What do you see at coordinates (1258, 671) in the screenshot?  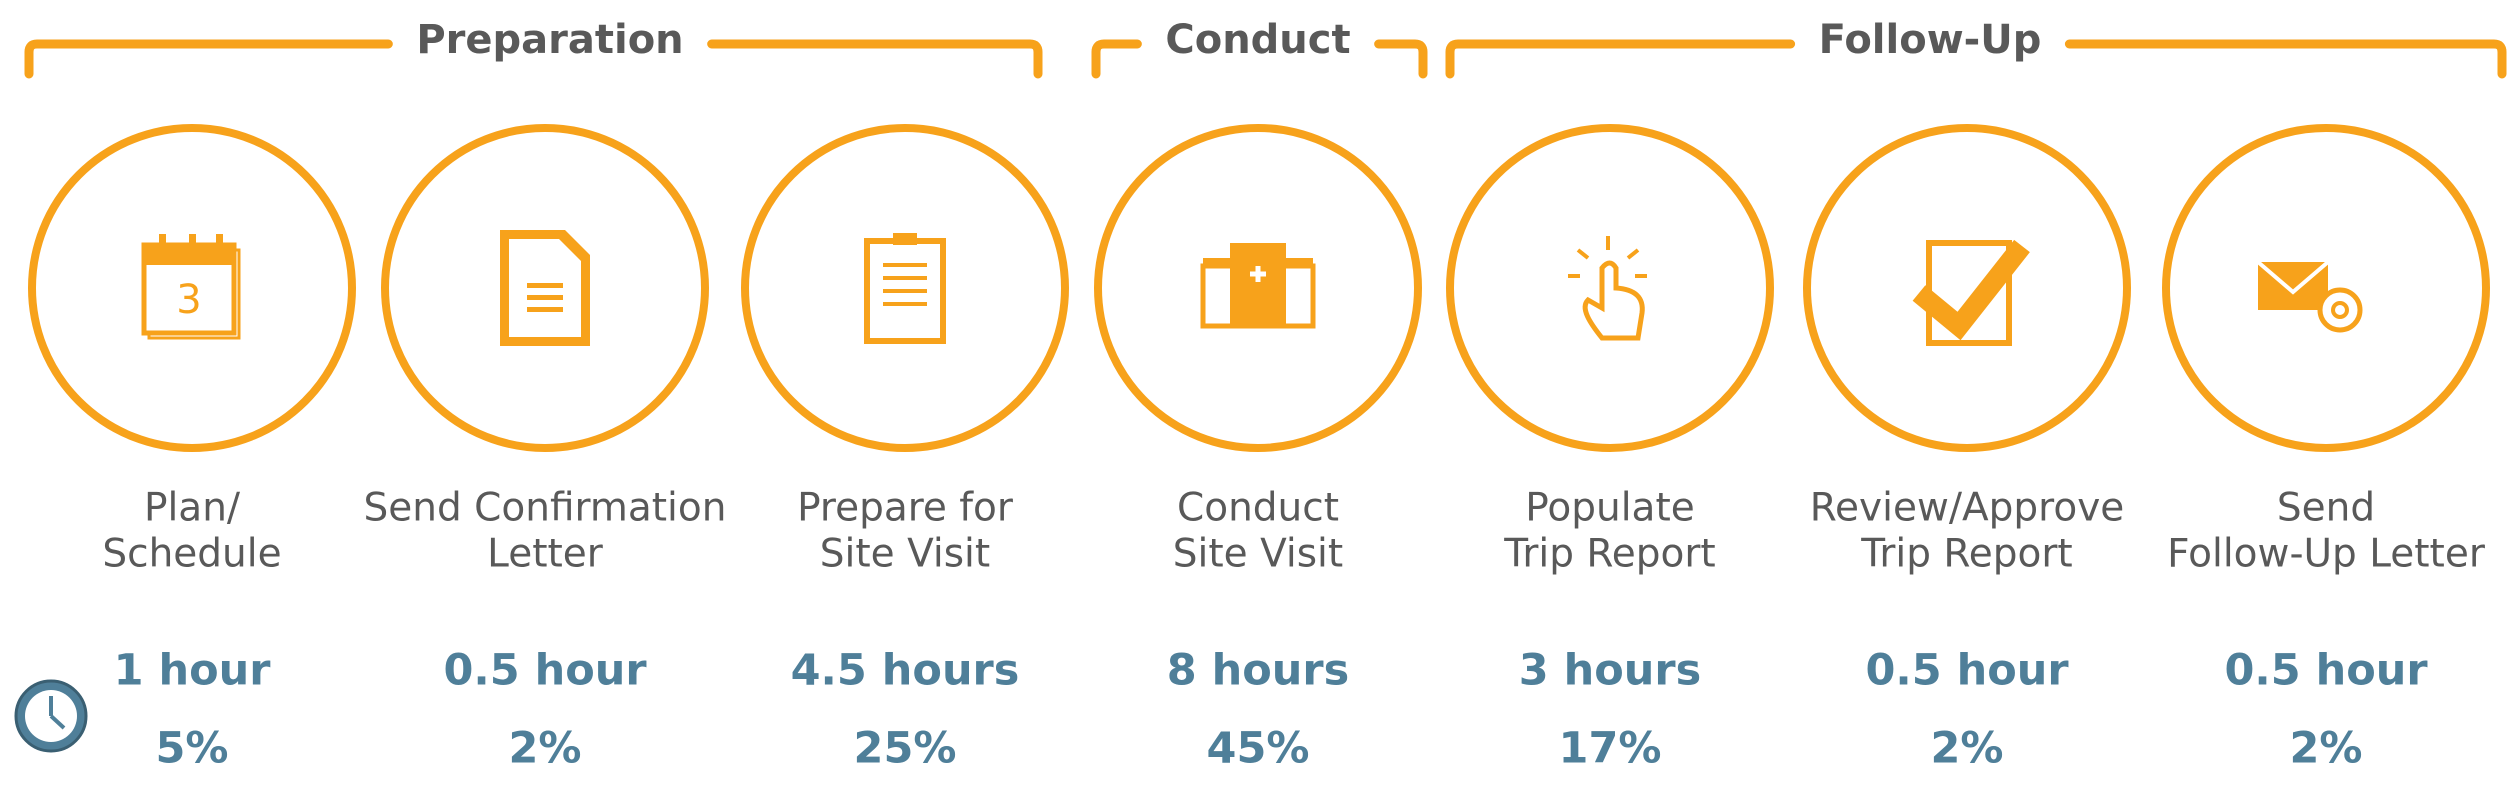 I see `step-time: 8 hours` at bounding box center [1258, 671].